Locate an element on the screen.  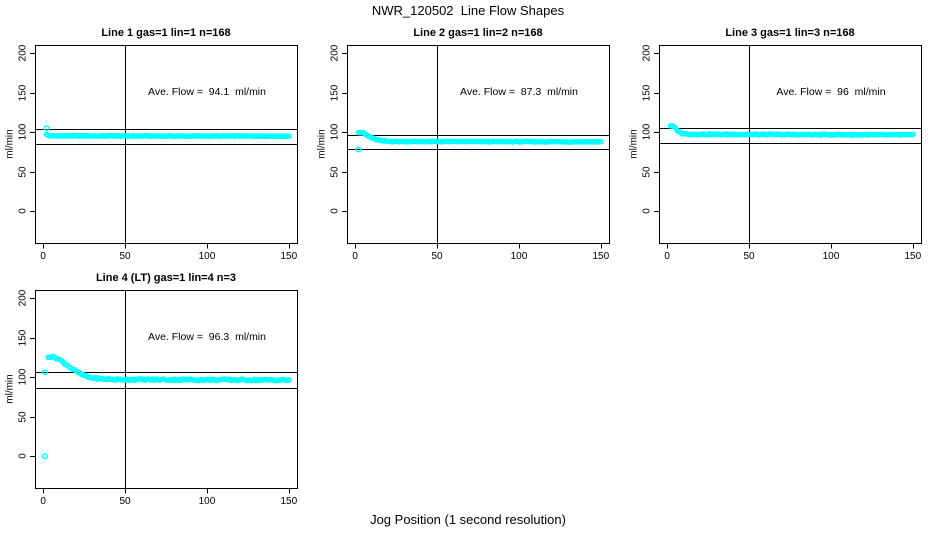
panel-title: Line 4 (LT) gas=1 lin=4 n=3 is located at coordinates (166, 278).